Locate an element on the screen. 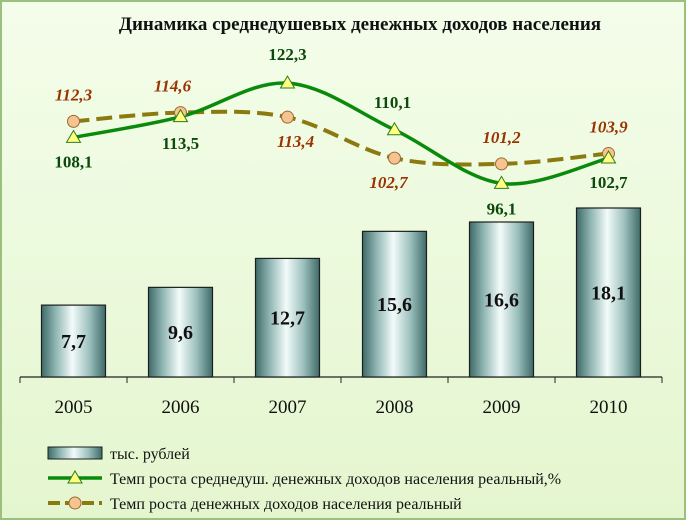  bar-value-label: 9,6 is located at coordinates (180, 333).